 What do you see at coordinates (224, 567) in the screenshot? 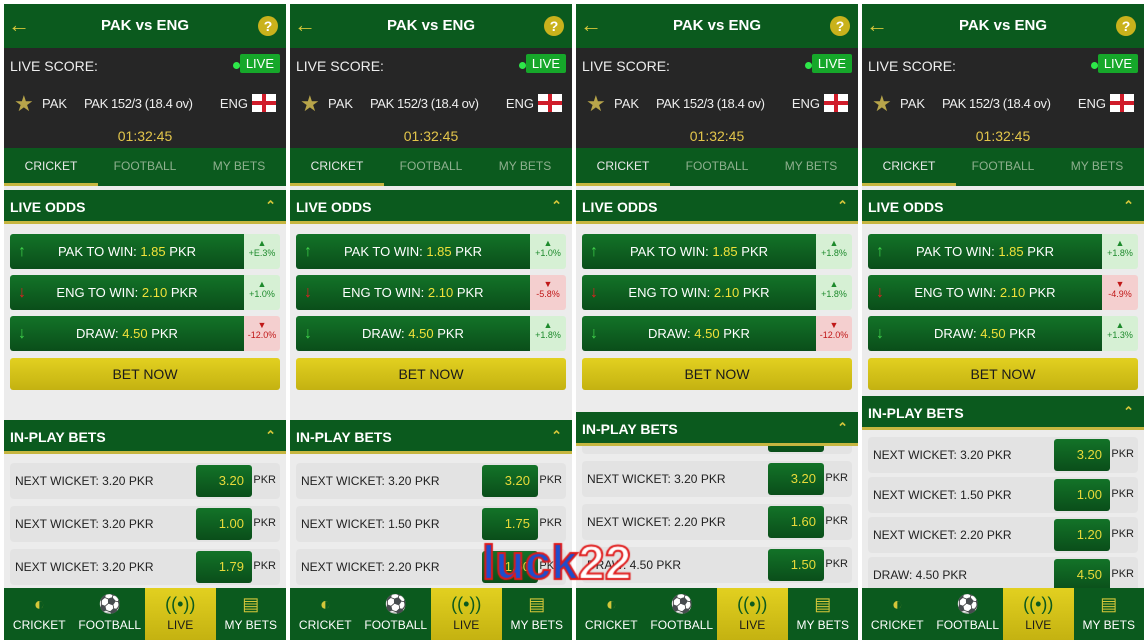
I see `bet-odds-button: 1.79` at bounding box center [224, 567].